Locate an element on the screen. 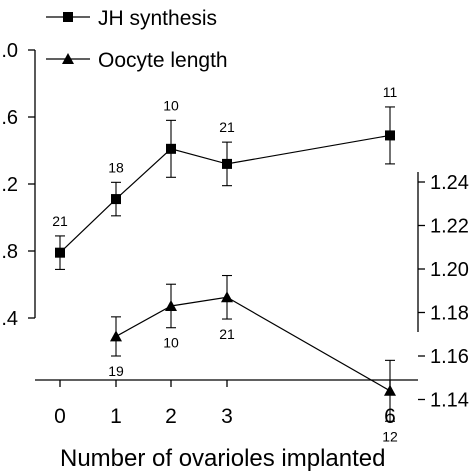 The width and height of the screenshot is (474, 474). legend: JH synthesis Oocyte length is located at coordinates (137, 39).